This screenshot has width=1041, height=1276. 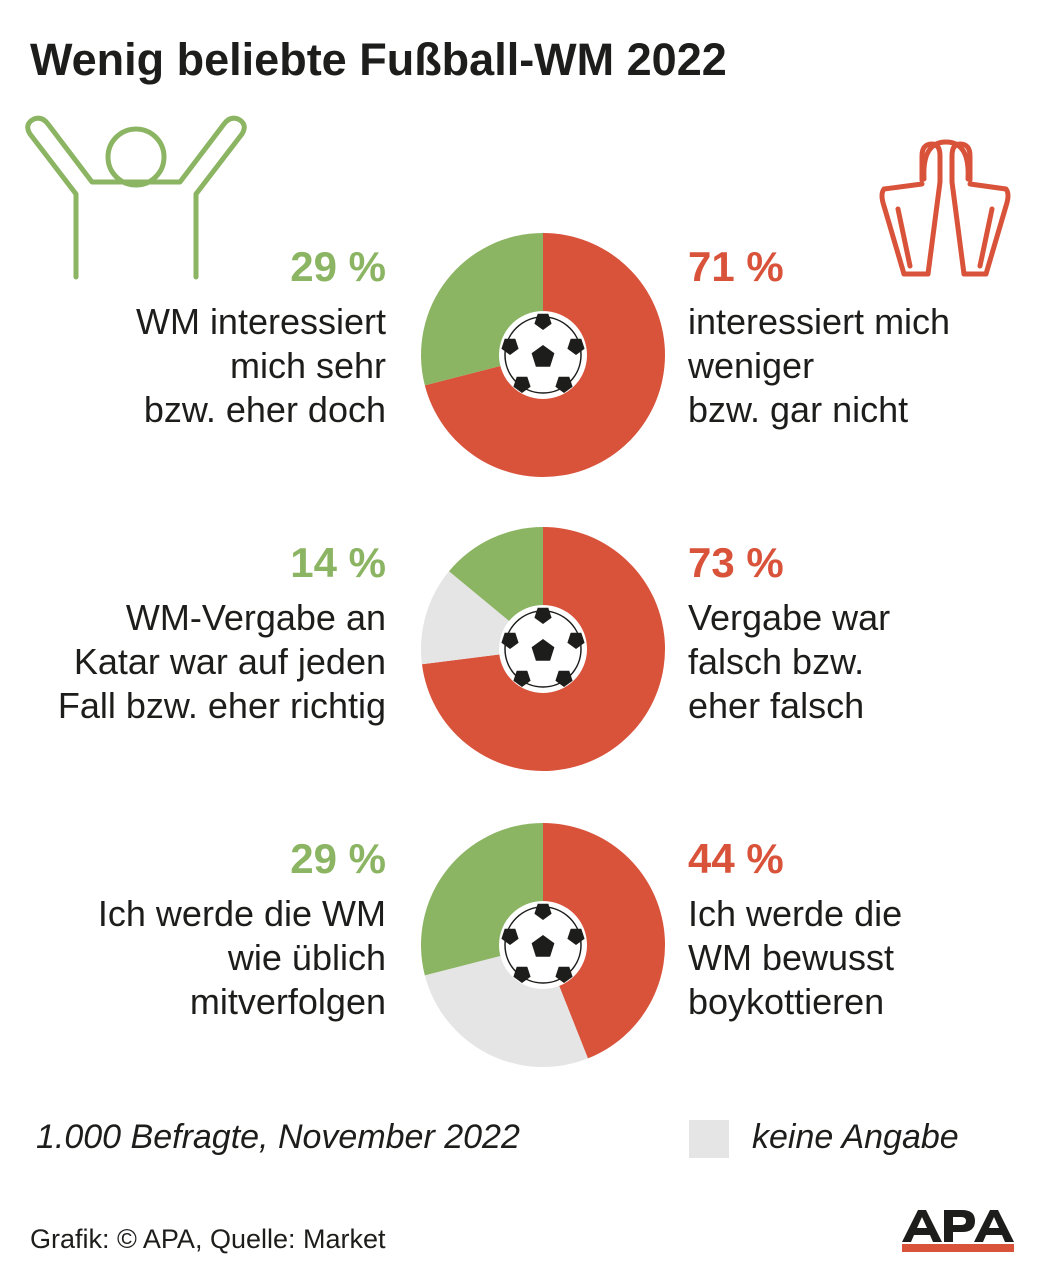 What do you see at coordinates (795, 957) in the screenshot?
I see `negative-label-3: Ich werde die WM bewusst boykottieren` at bounding box center [795, 957].